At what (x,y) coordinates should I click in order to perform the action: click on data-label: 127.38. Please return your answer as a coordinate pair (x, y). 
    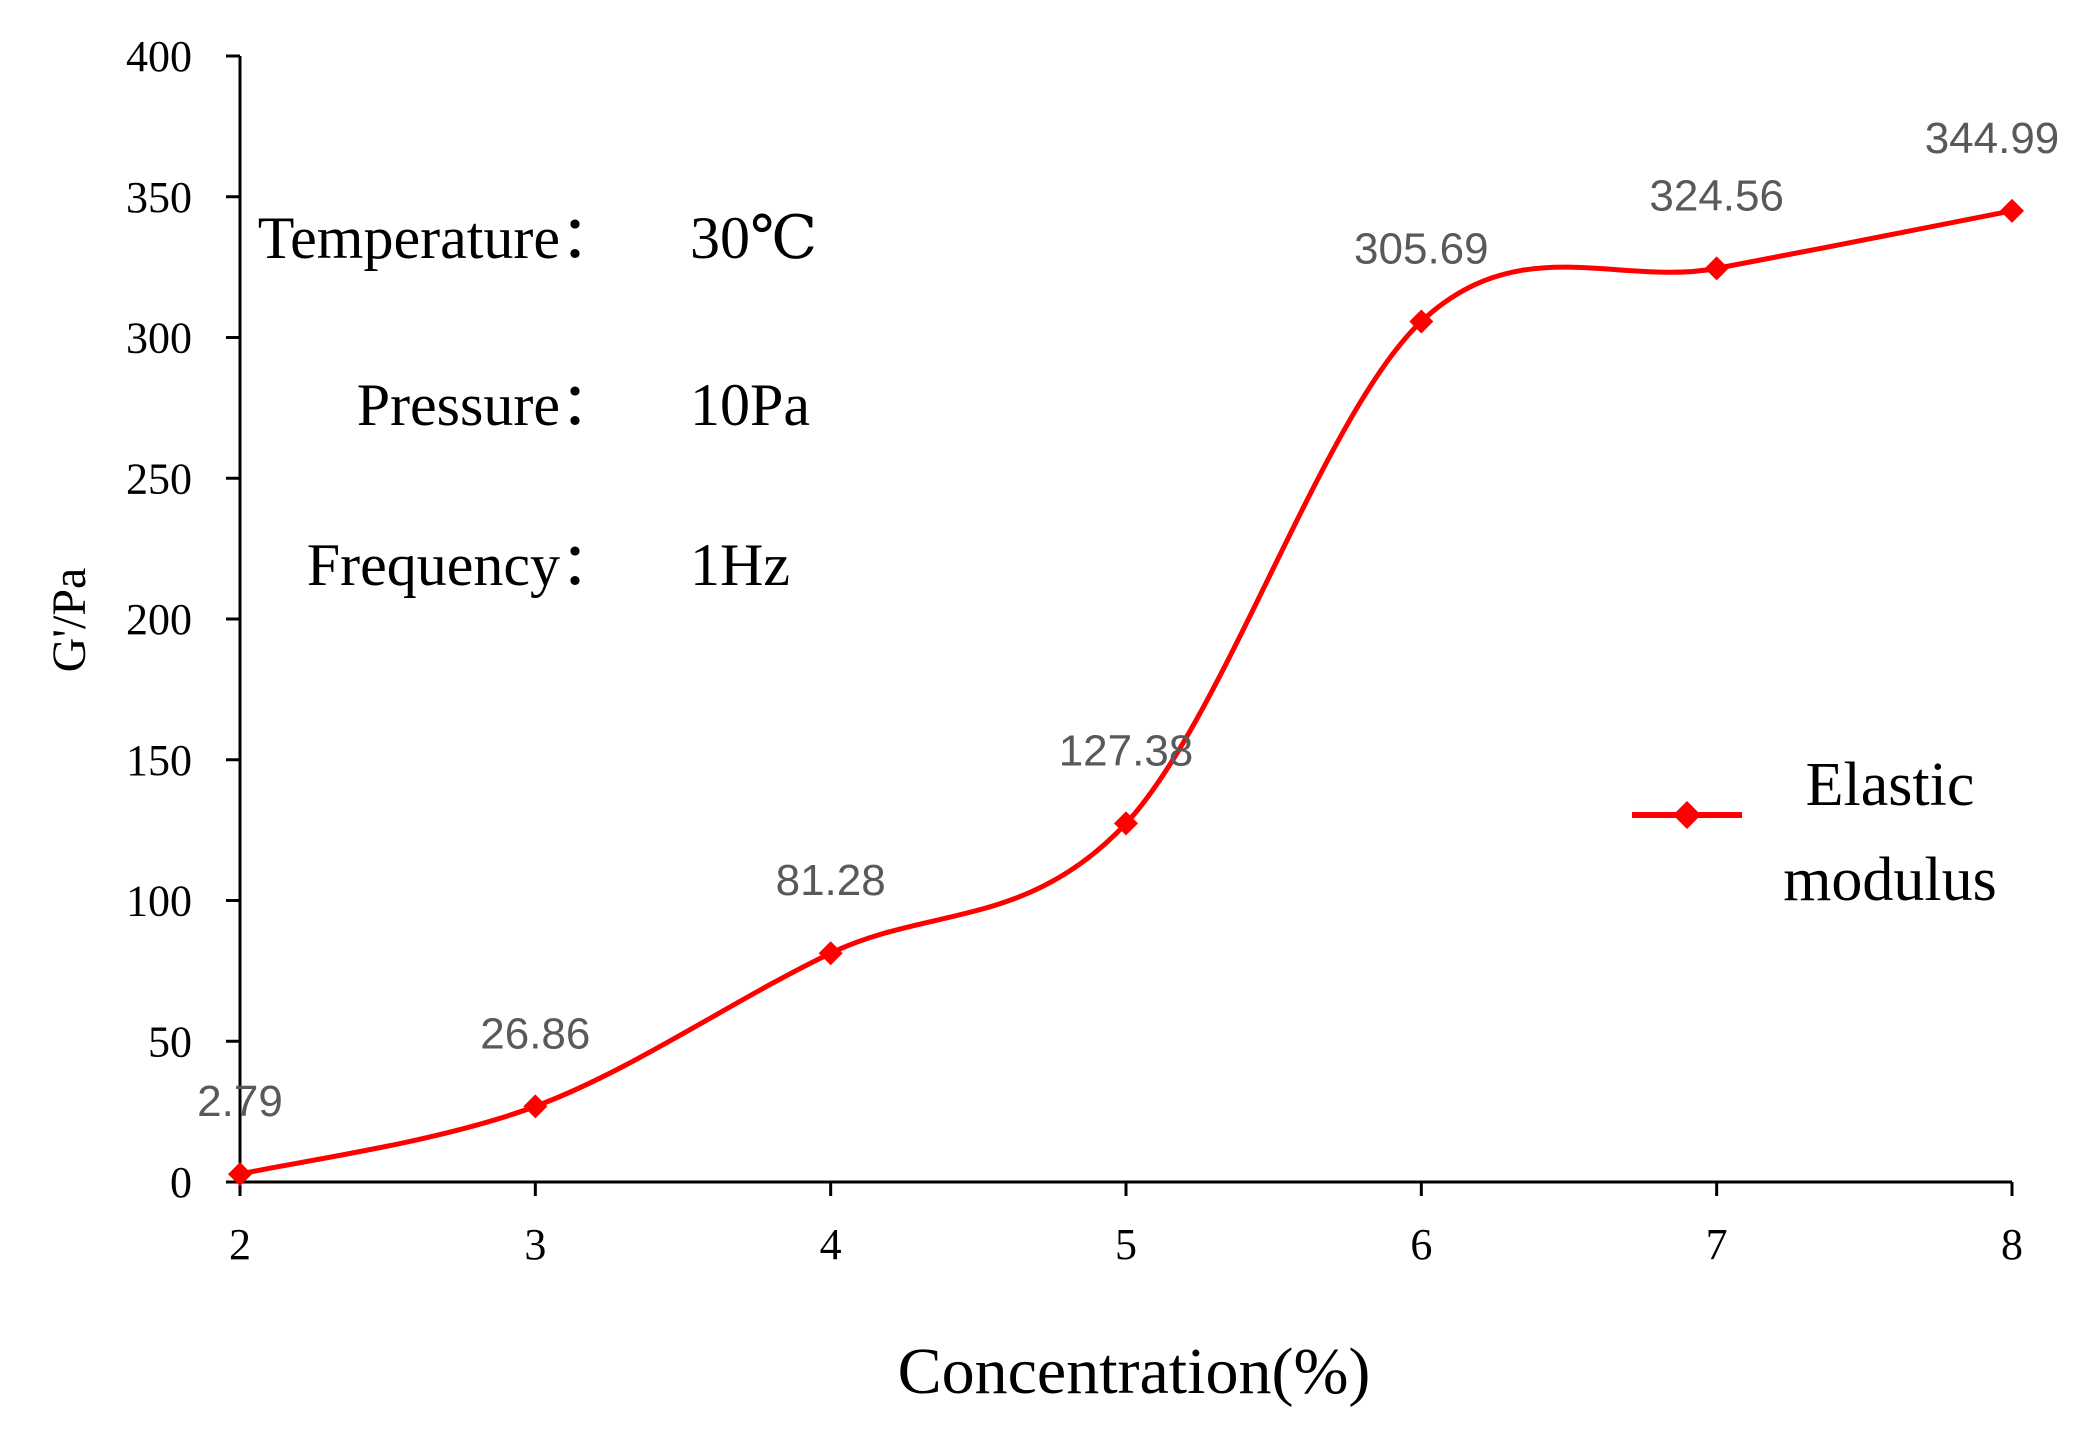
    Looking at the image, I should click on (1126, 750).